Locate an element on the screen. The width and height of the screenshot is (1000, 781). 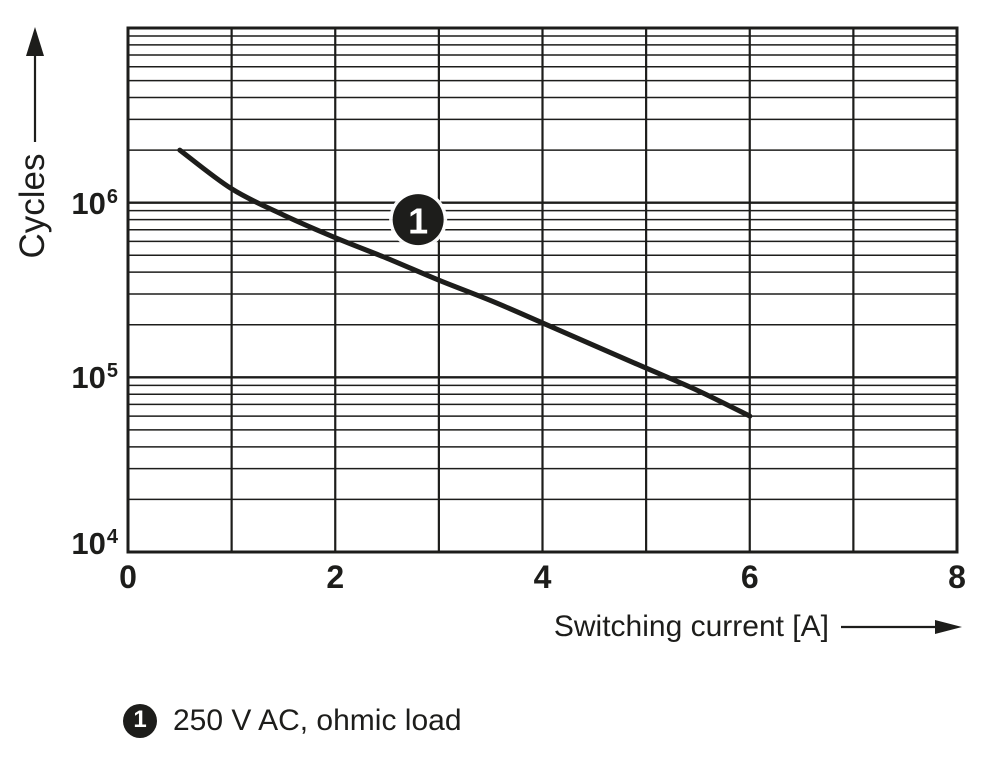
x-axis-title-group: Switching current [A] is located at coordinates (481, 627).